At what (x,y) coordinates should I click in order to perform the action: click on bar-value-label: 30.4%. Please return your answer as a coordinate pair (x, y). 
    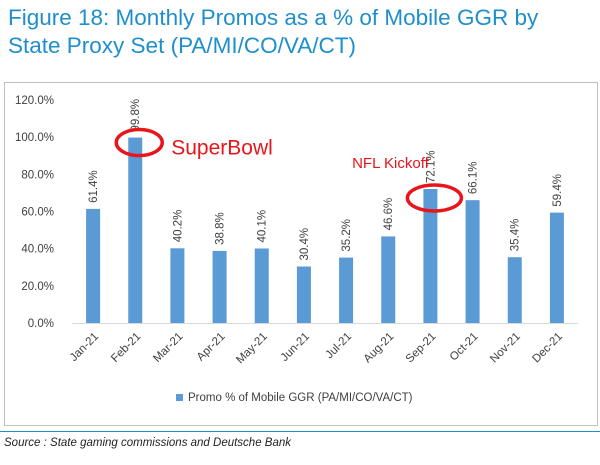
    Looking at the image, I should click on (305, 244).